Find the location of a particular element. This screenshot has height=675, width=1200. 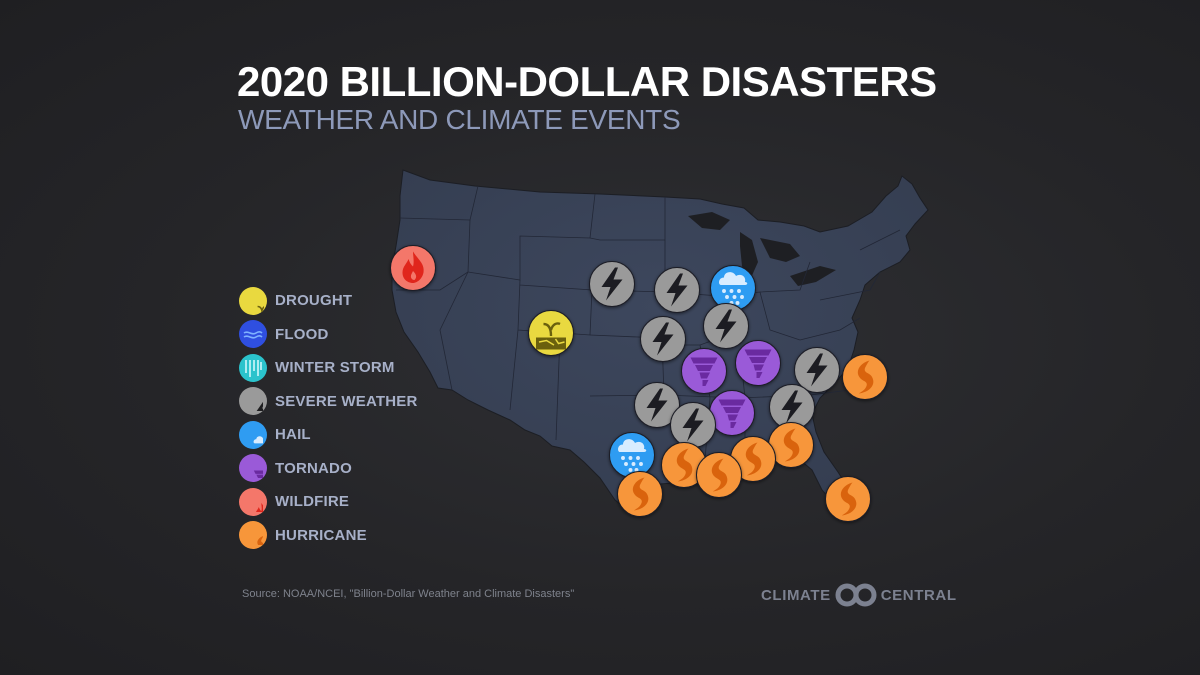

legend-item-hail: HAIL is located at coordinates (328, 435).